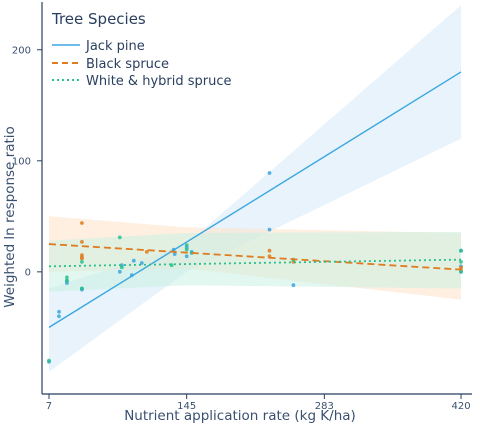 Image resolution: width=480 pixels, height=427 pixels. What do you see at coordinates (460, 406) in the screenshot?
I see `x-tick-label: 420` at bounding box center [460, 406].